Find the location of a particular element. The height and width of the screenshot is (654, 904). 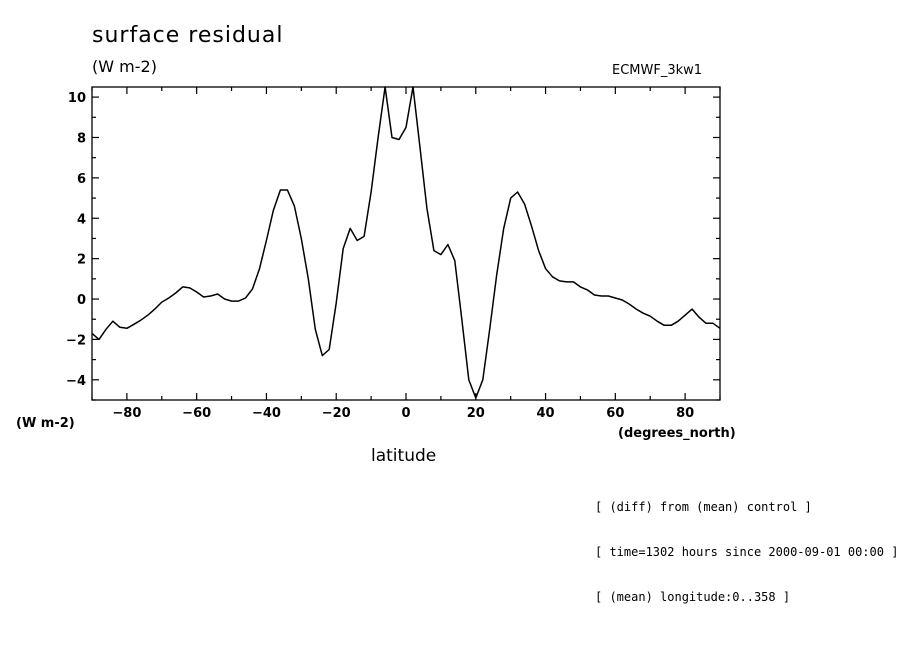

x-tick-label: 40 is located at coordinates (546, 413).